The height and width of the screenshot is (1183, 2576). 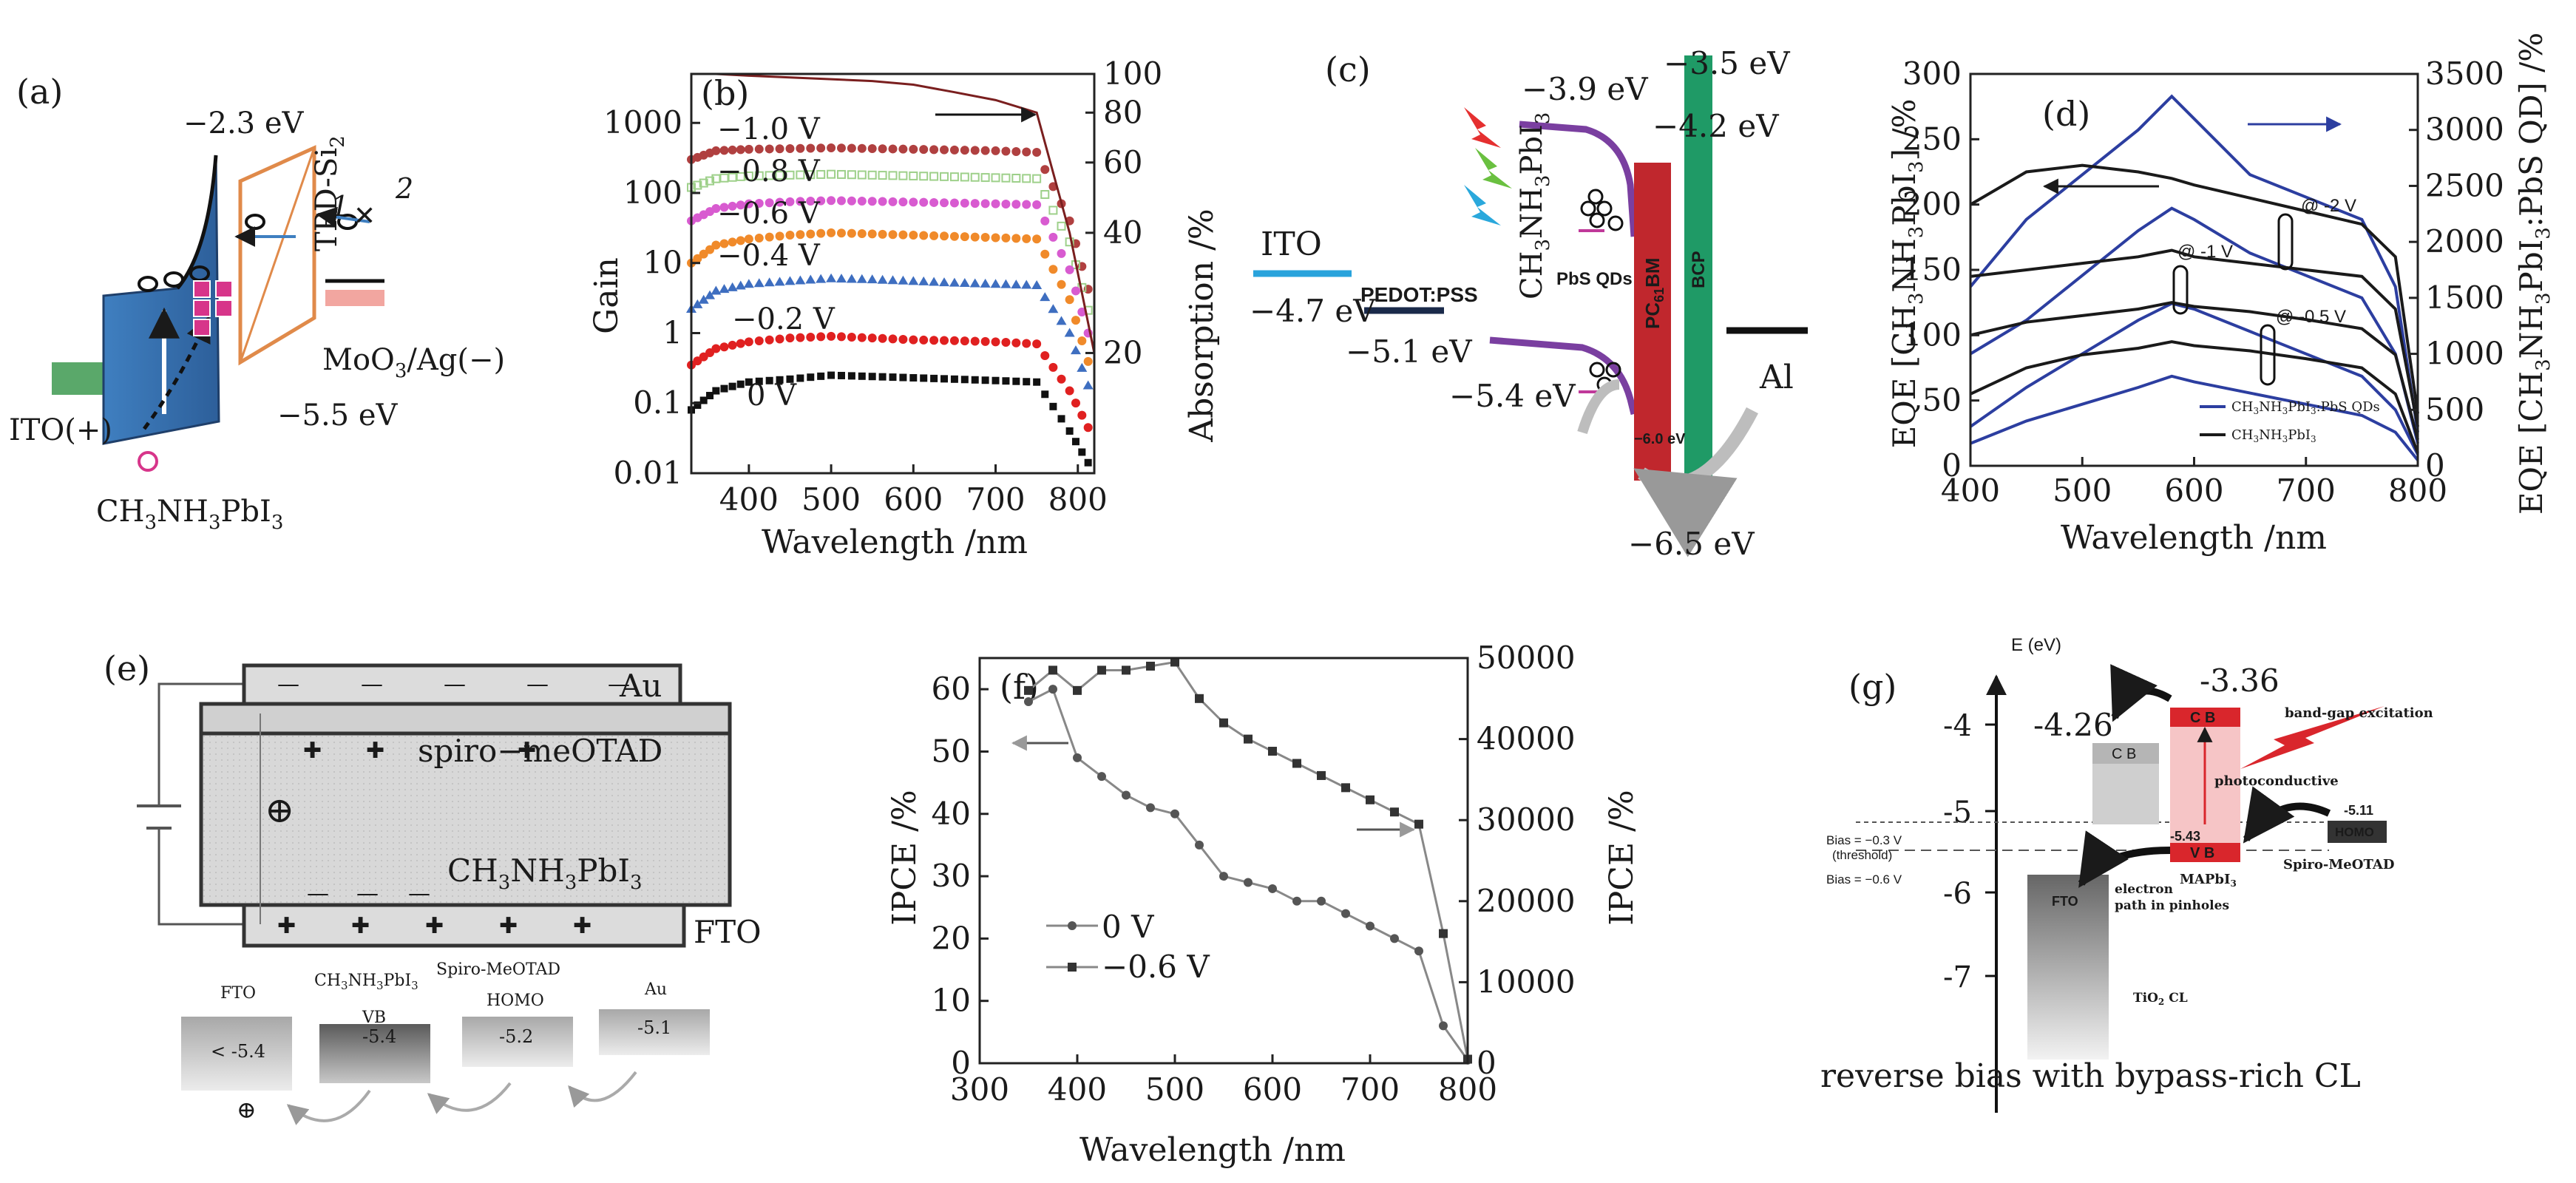 I want to click on pbs-qd-dots, so click(x=1602, y=291).